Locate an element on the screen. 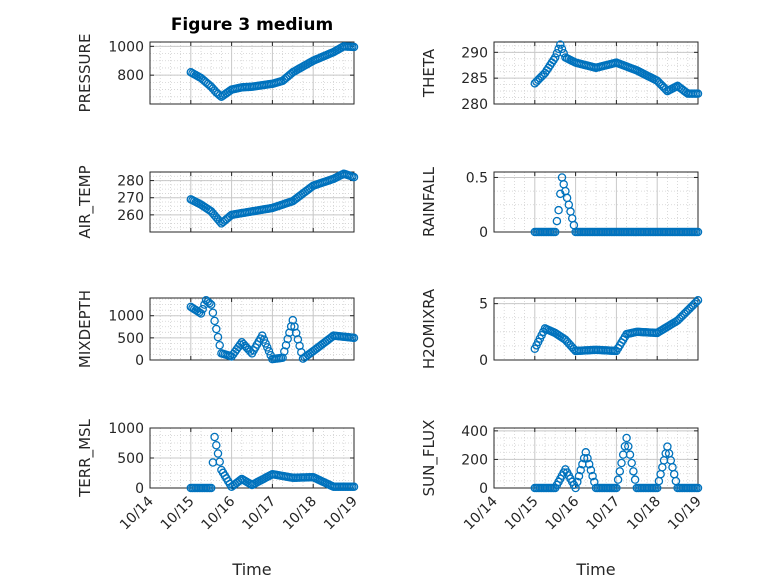 The width and height of the screenshot is (778, 583). subplot-mixdepth: 0 500 1000 MIXDEPTH is located at coordinates (217, 329).